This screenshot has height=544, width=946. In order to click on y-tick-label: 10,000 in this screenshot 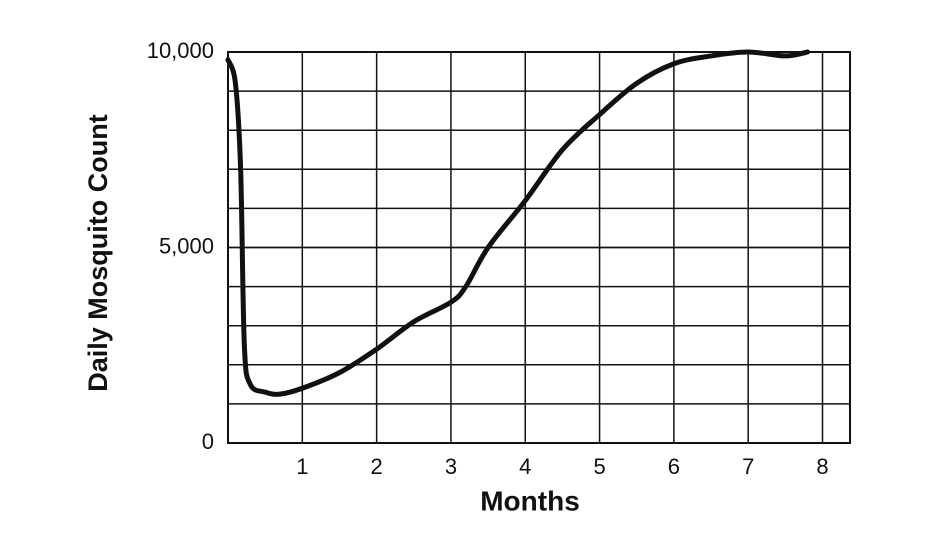, I will do `click(180, 50)`.